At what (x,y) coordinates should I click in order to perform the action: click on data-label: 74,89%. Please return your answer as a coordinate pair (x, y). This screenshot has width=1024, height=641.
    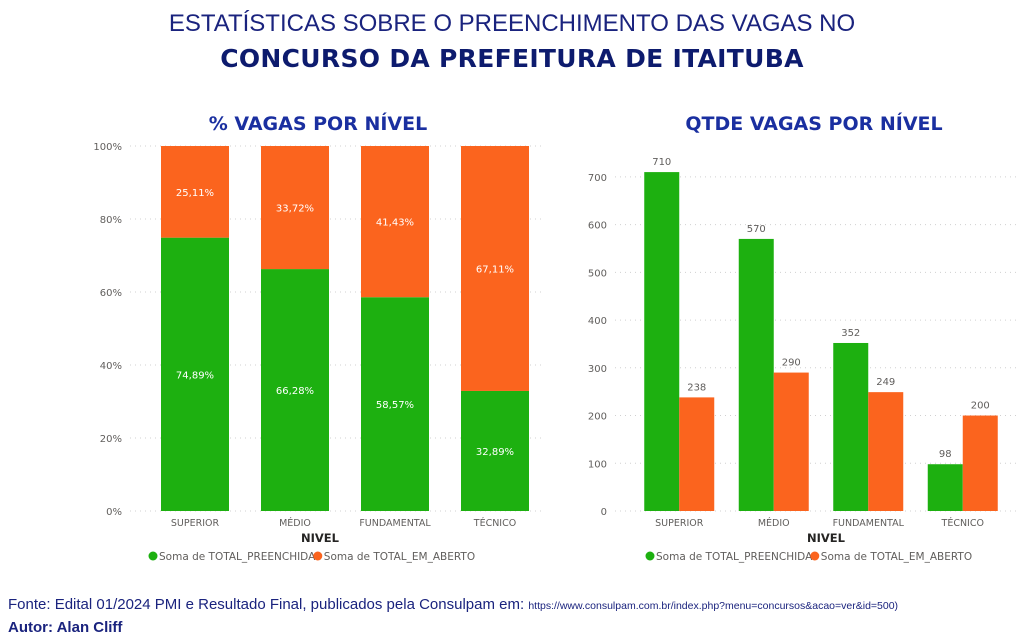
    Looking at the image, I should click on (195, 375).